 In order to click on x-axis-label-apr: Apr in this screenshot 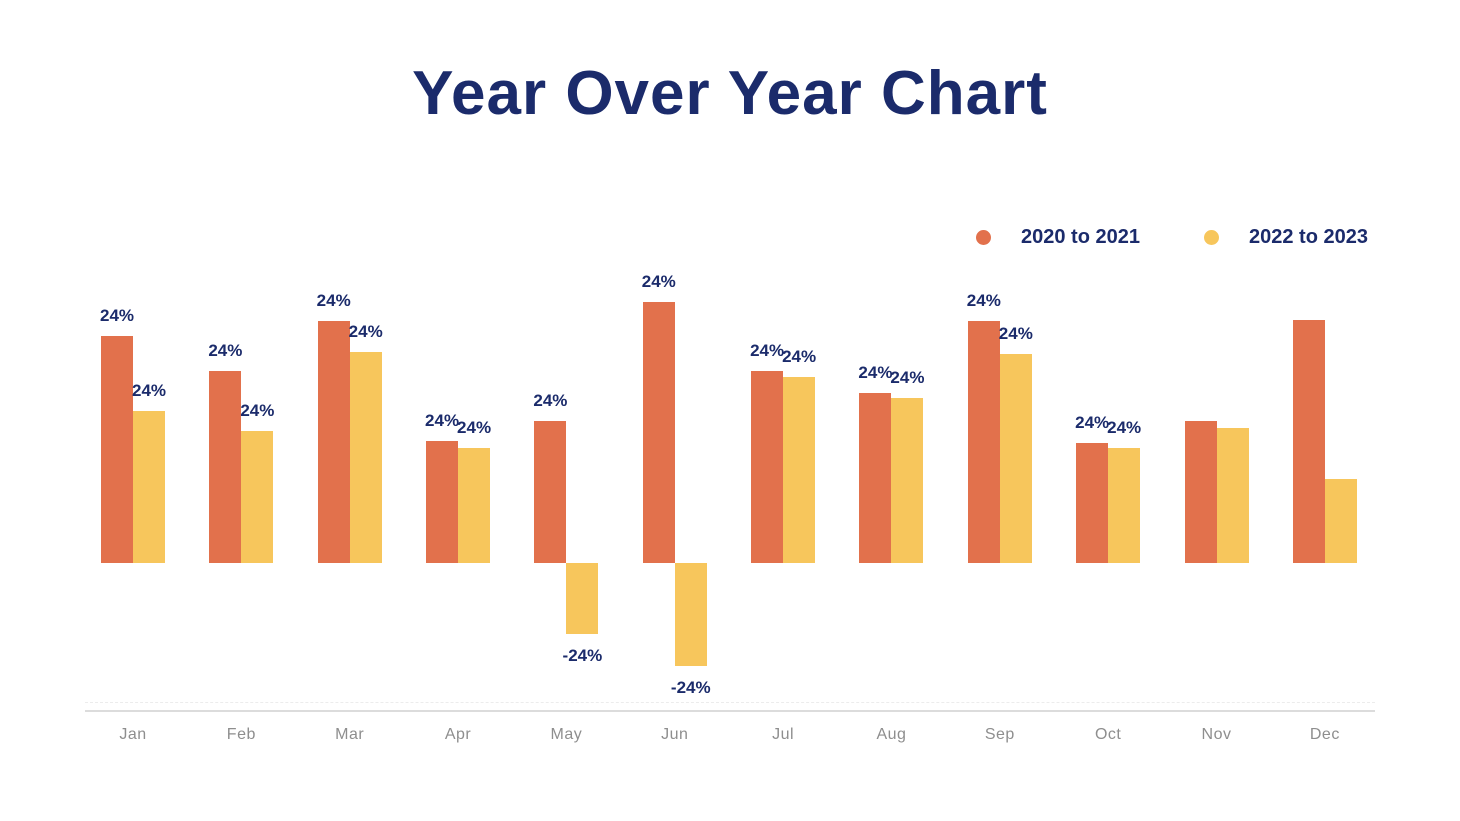, I will do `click(458, 734)`.